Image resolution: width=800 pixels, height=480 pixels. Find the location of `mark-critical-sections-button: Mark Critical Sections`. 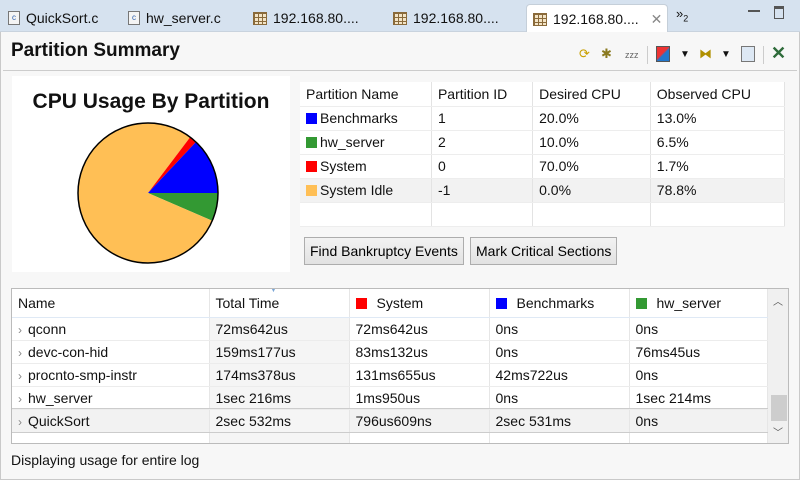

mark-critical-sections-button: Mark Critical Sections is located at coordinates (544, 251).